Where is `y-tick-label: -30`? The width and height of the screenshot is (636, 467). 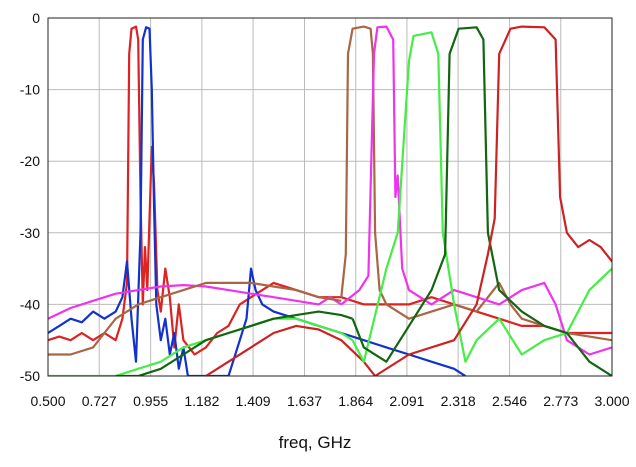
y-tick-label: -30 is located at coordinates (30, 233).